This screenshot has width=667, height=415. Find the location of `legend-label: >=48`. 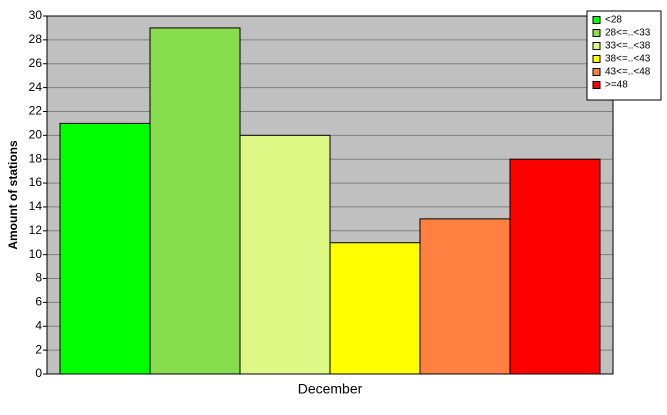

legend-label: >=48 is located at coordinates (616, 85).